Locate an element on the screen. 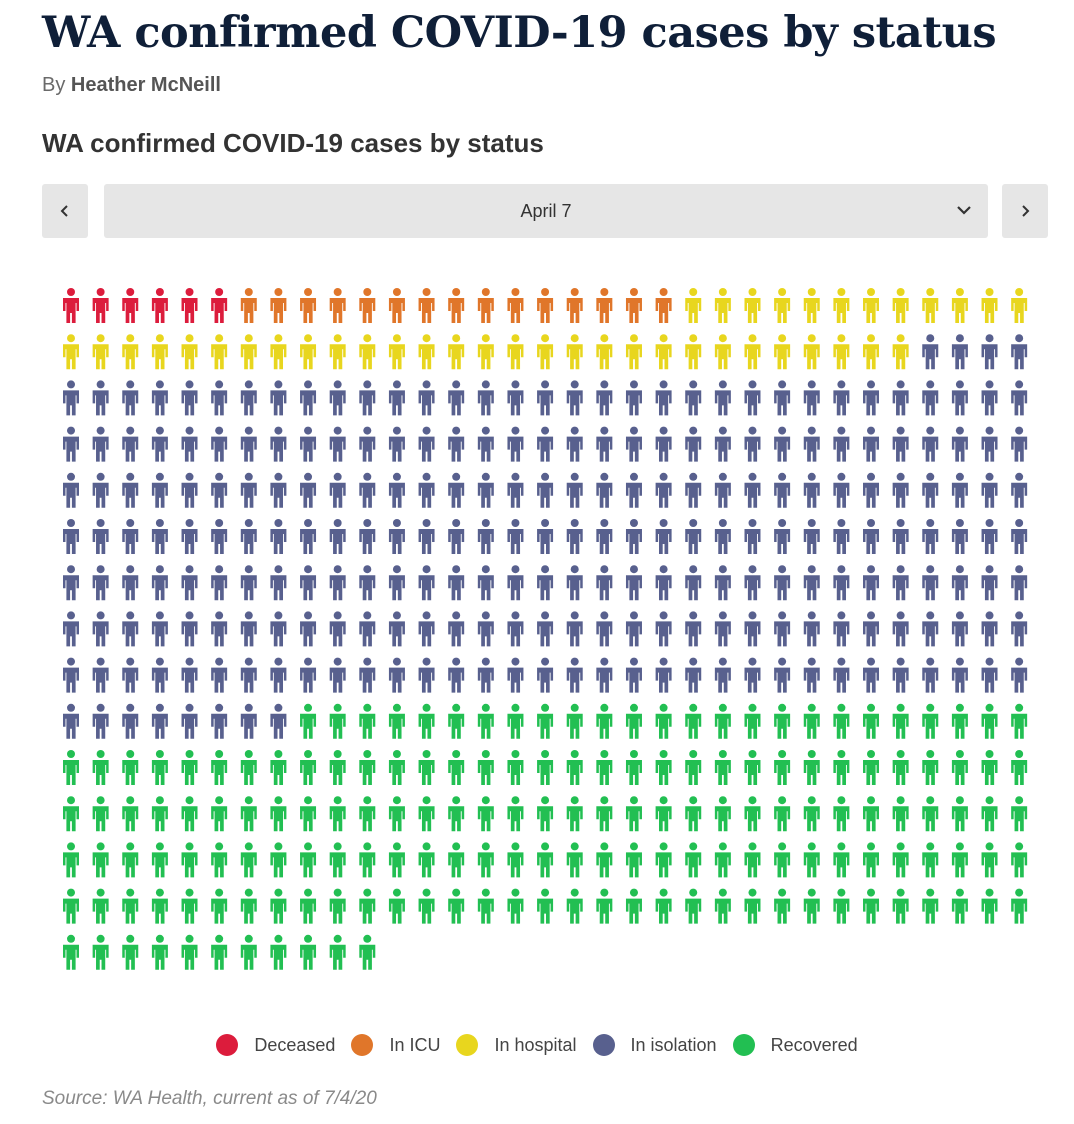  person-icon-in-icu is located at coordinates (663, 305).